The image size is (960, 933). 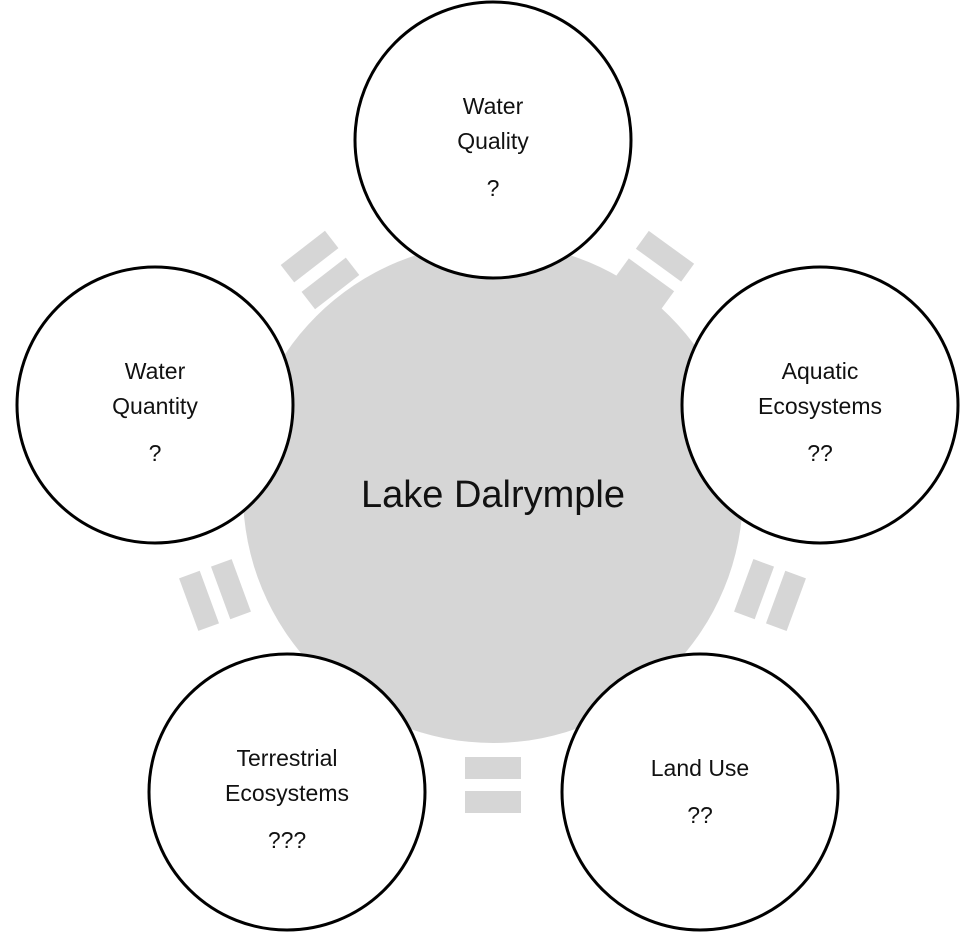 What do you see at coordinates (820, 371) in the screenshot?
I see `node-label: Aquatic` at bounding box center [820, 371].